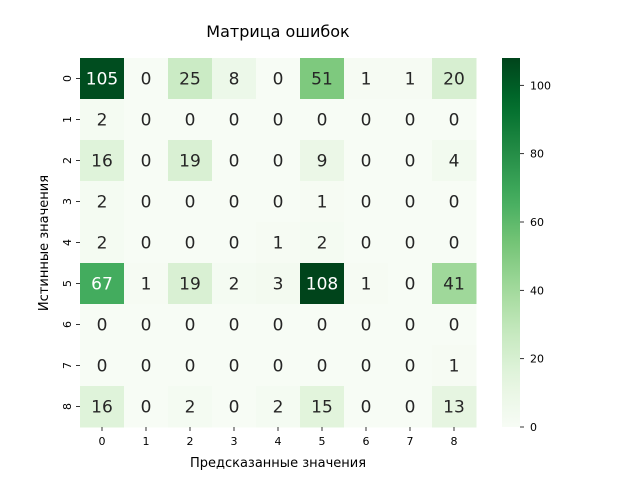  I want to click on x-tick-label: 3, so click(234, 441).